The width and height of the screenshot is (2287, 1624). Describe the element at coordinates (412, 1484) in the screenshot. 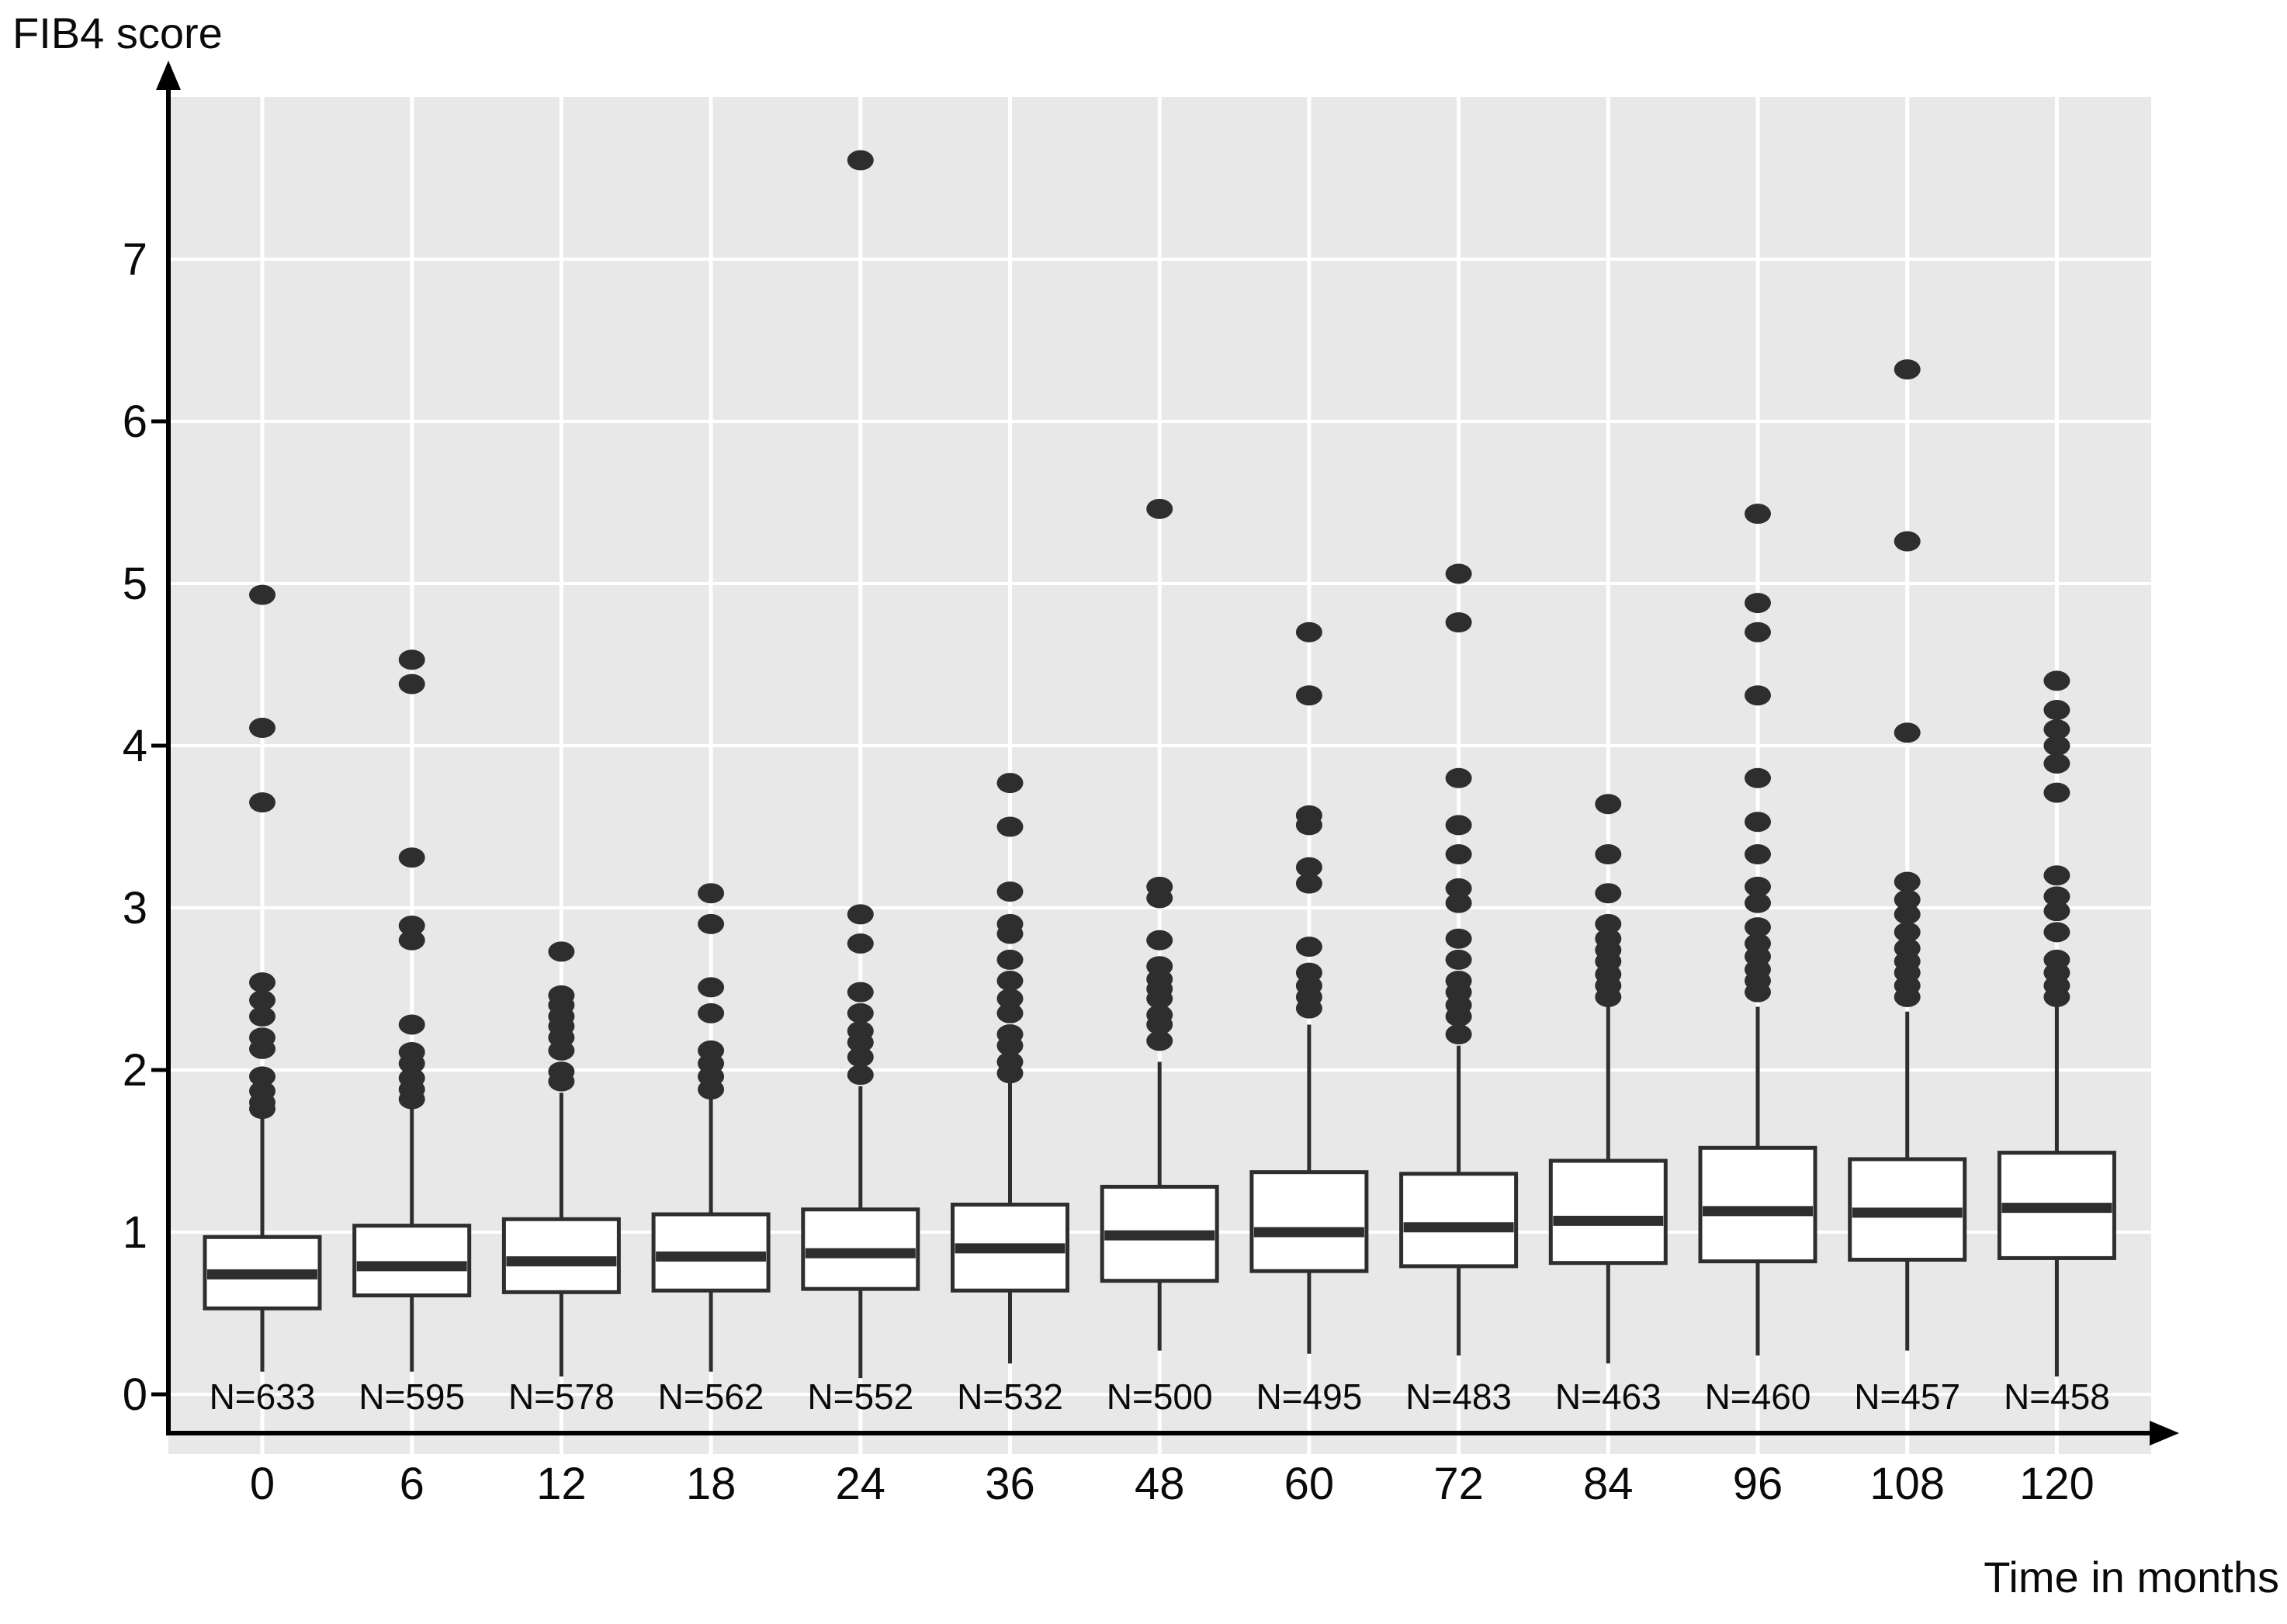

I see `x-tick-label: 6` at that location.